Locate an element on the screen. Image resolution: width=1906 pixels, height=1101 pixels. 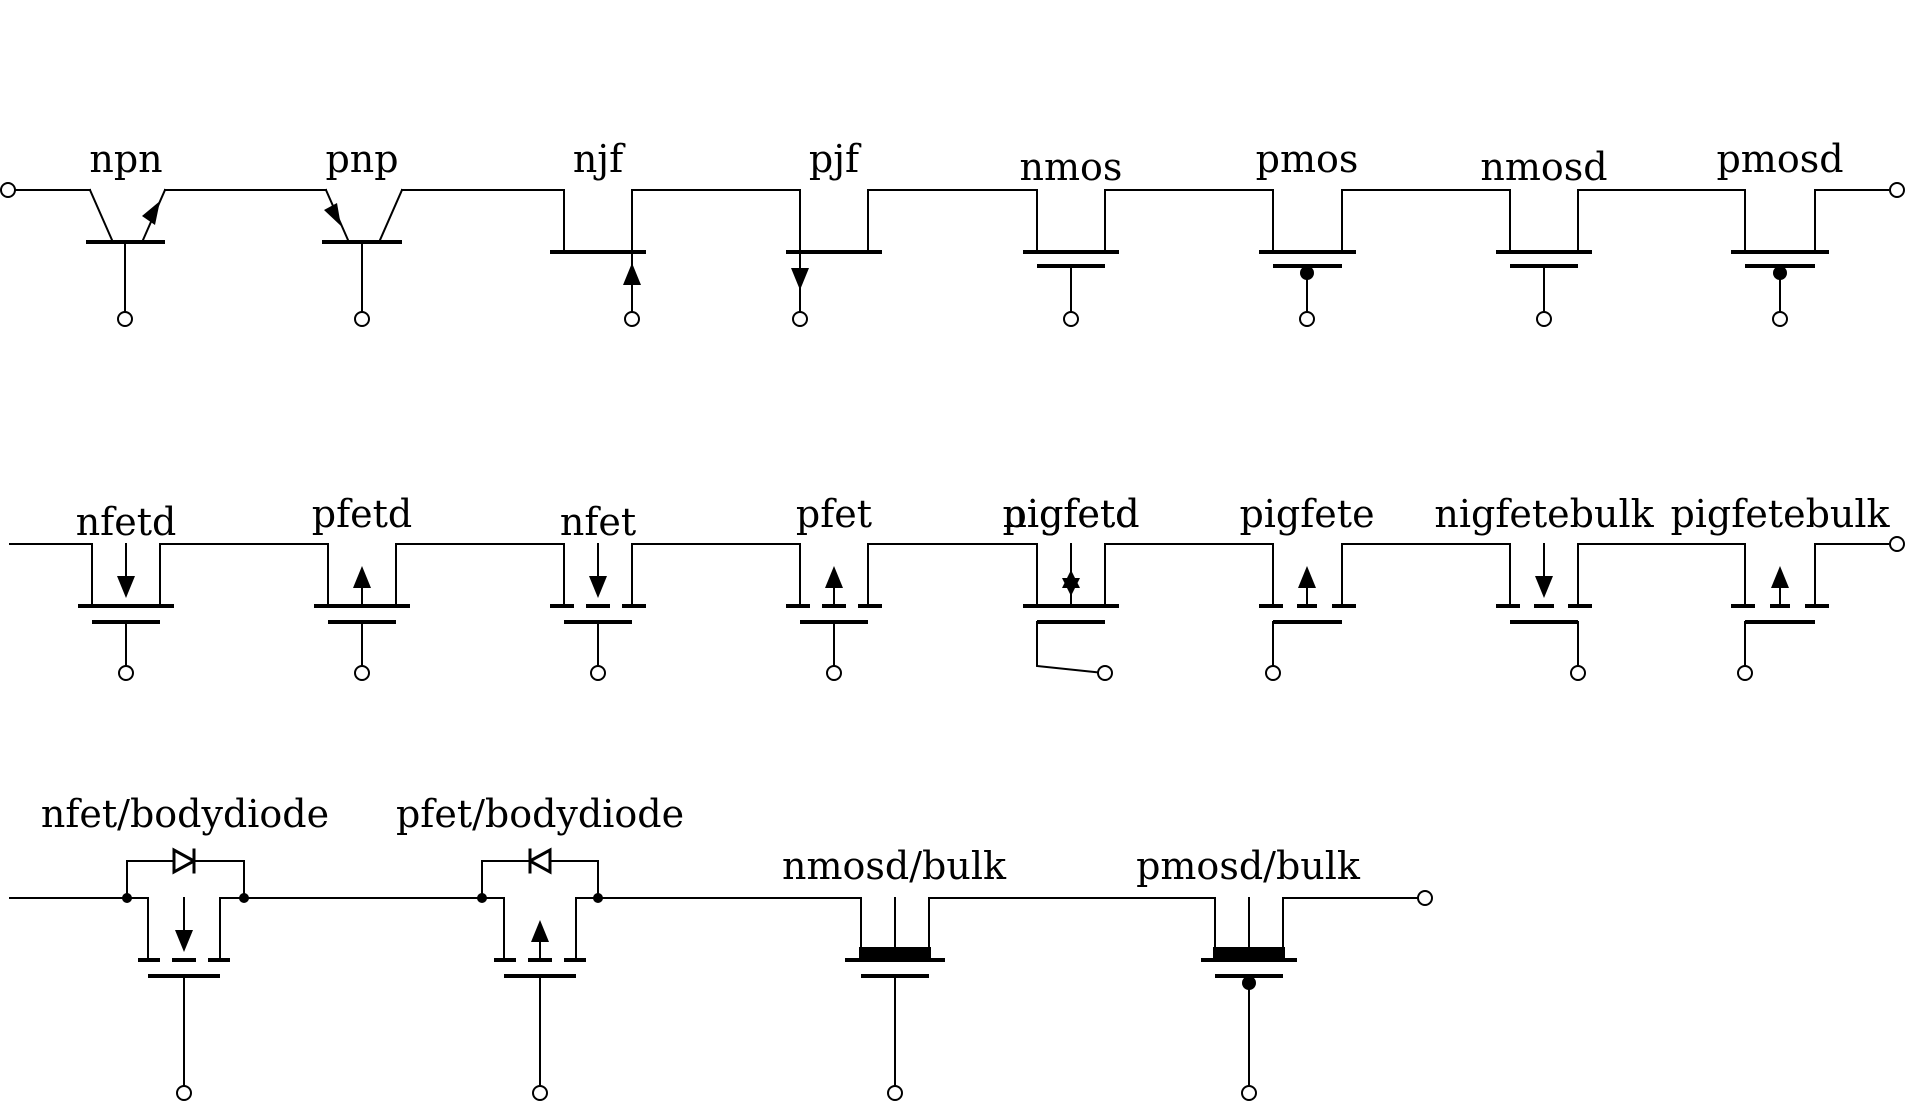
pmos-transistor is located at coordinates (1307, 258).